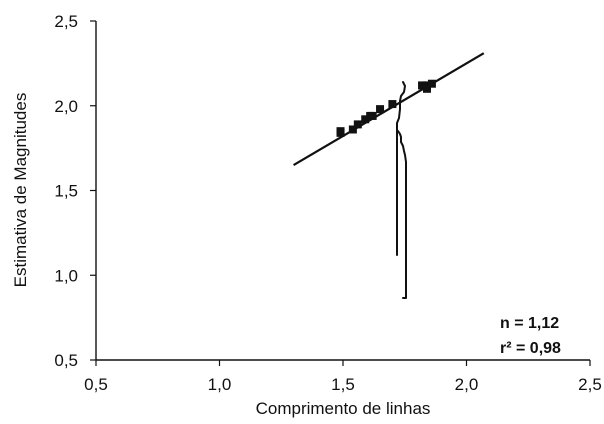 The height and width of the screenshot is (424, 604). What do you see at coordinates (590, 384) in the screenshot?
I see `x-tick-label: 2,5` at bounding box center [590, 384].